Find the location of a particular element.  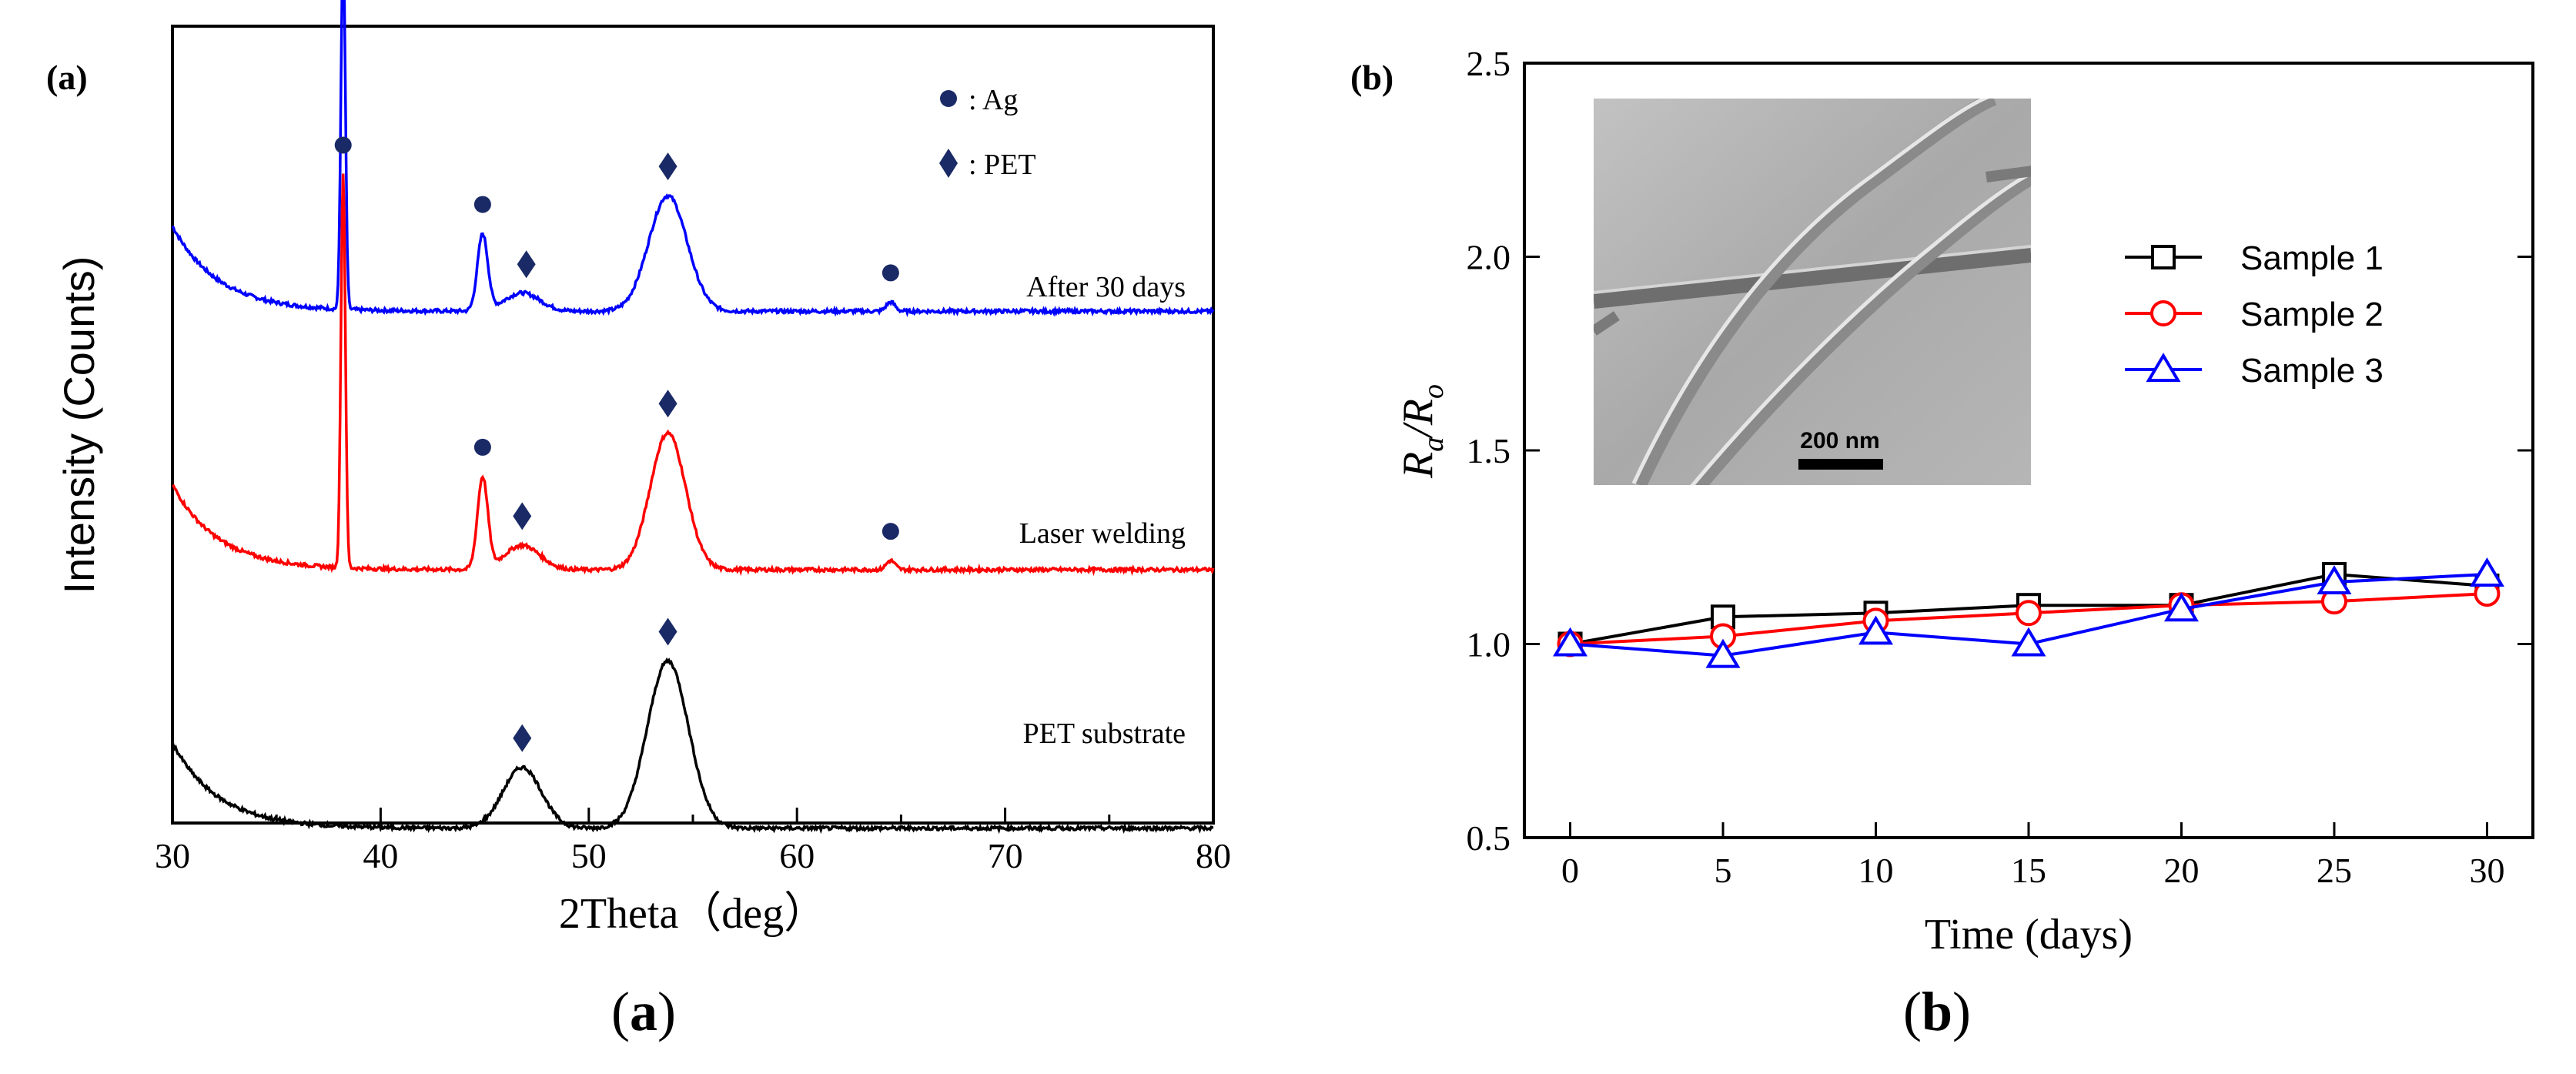

panel-a-peak-markers is located at coordinates (616, 444).